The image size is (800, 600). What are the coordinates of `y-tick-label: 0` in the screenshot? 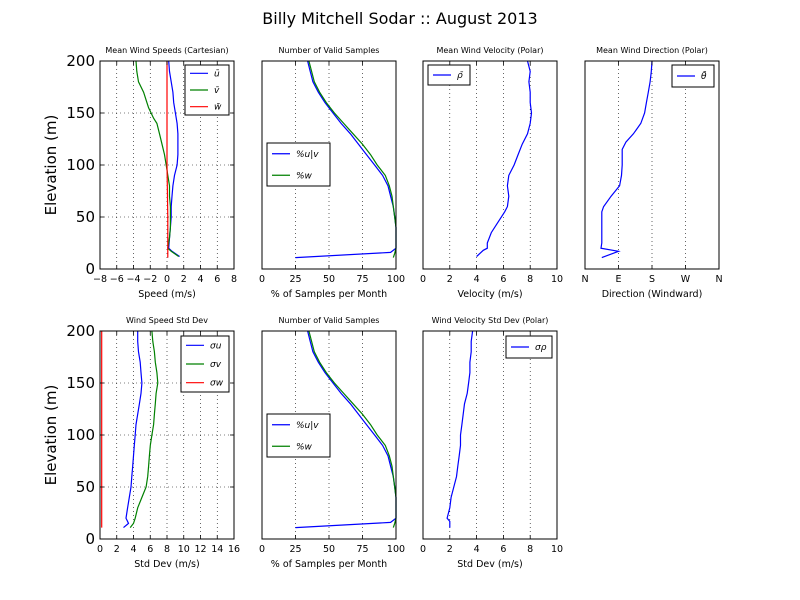 It's located at (90, 269).